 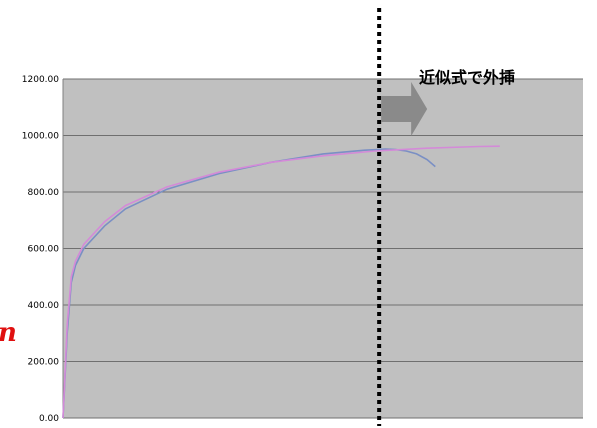 I want to click on arrow-right-icon, so click(x=404, y=109).